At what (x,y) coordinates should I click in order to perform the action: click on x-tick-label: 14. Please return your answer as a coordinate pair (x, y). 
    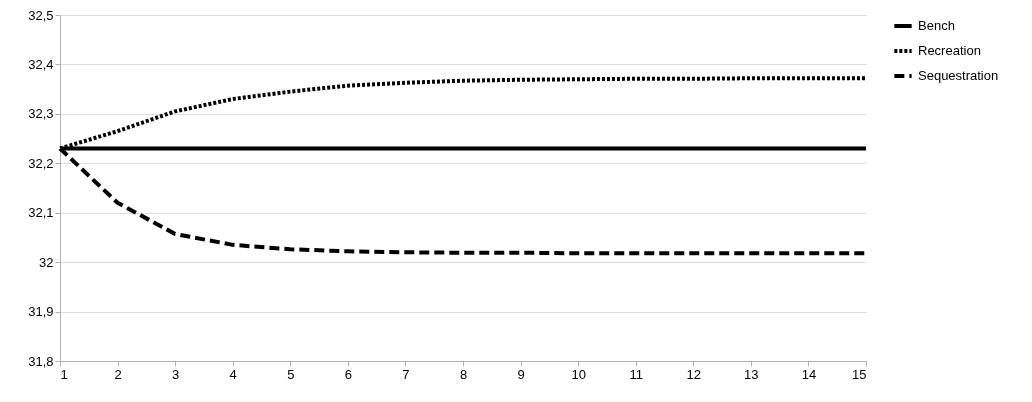
    Looking at the image, I should click on (809, 374).